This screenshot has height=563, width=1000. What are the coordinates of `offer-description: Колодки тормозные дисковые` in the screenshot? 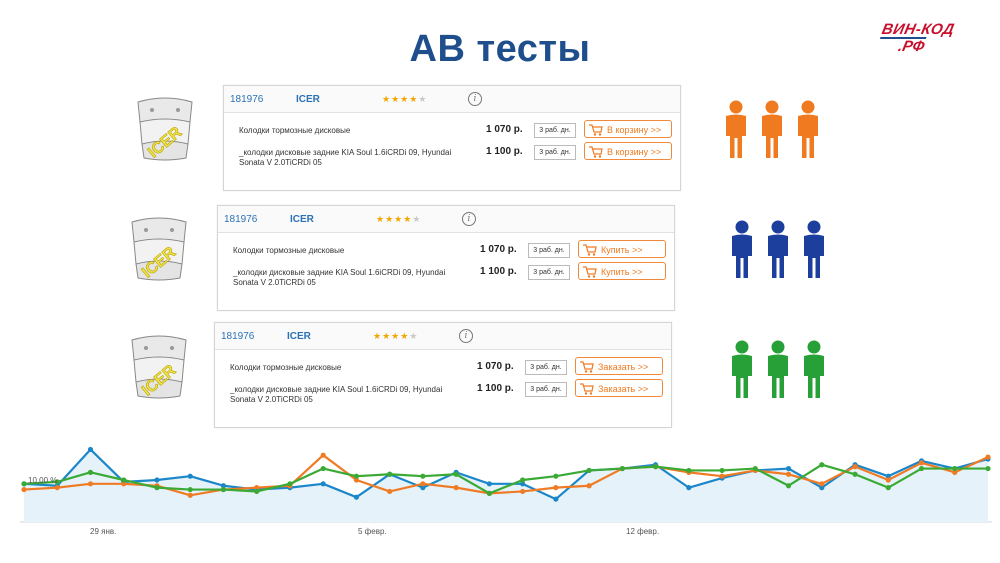 It's located at (295, 130).